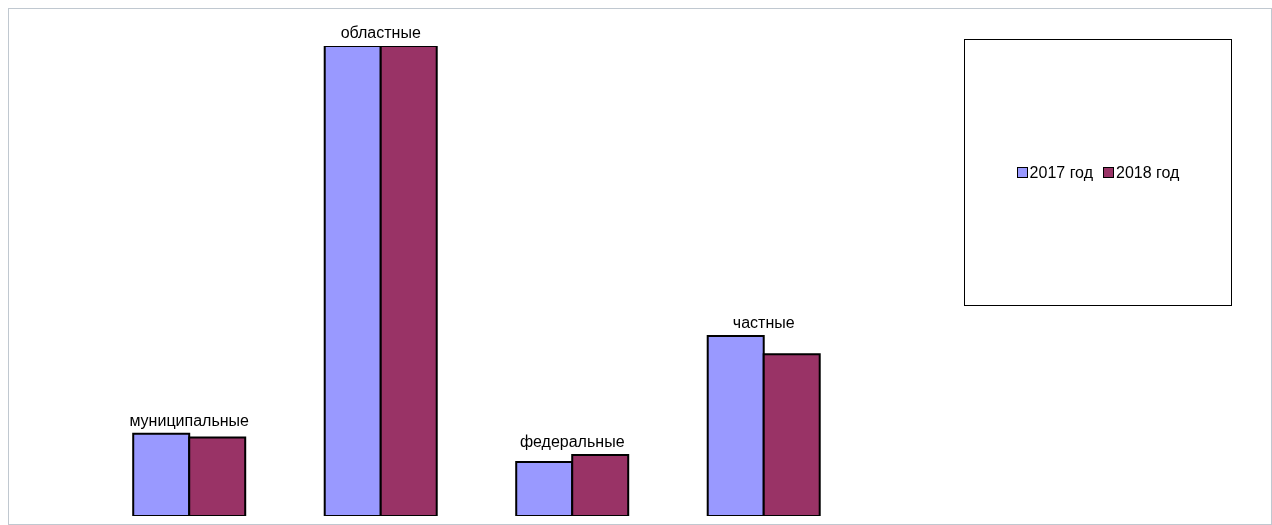  Describe the element at coordinates (763, 322) in the screenshot. I see `x-tick-label: частные` at that location.